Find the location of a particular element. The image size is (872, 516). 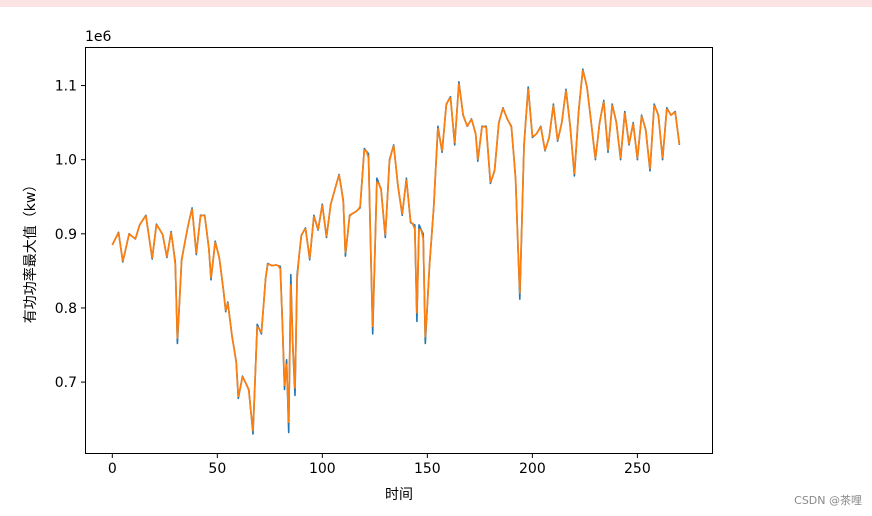

x-tick-label: 100 is located at coordinates (322, 469).